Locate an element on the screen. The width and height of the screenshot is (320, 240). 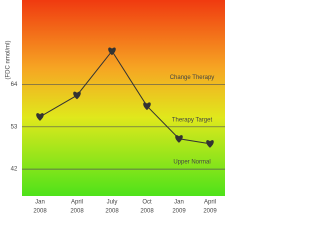
reference-label: Change Therapy is located at coordinates (192, 78).